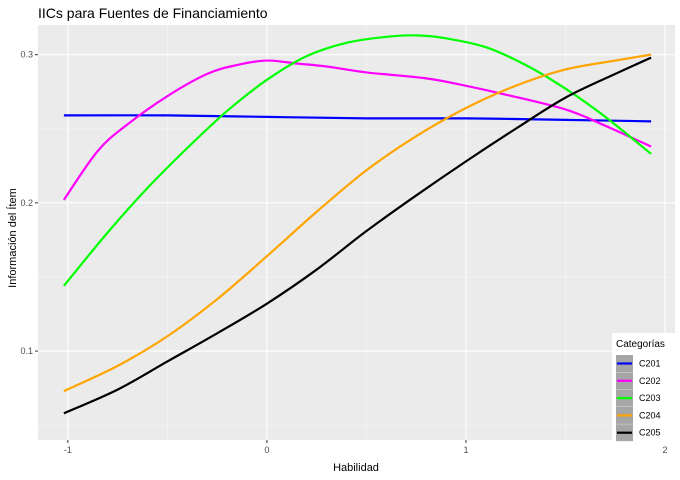 The width and height of the screenshot is (680, 480). I want to click on y-axis: 0.1 0.2 0.3, so click(29, 203).